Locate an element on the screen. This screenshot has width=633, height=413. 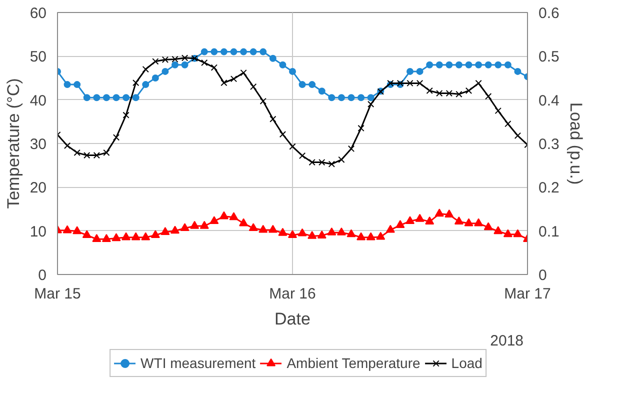
y2-tick-label: 0.4 is located at coordinates (549, 101).